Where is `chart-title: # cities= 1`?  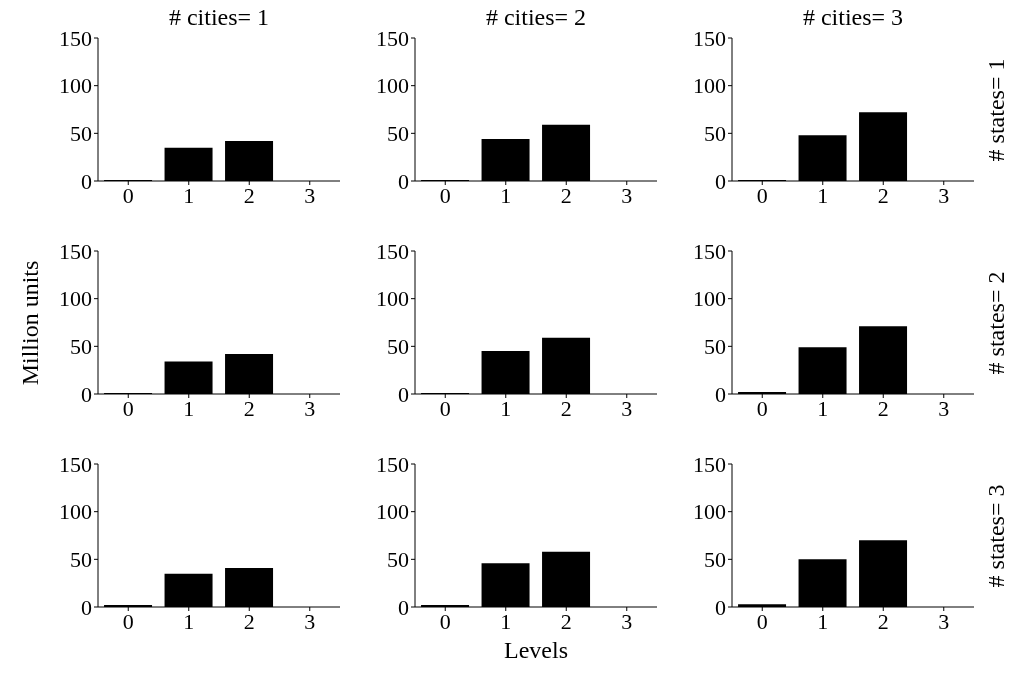 chart-title: # cities= 1 is located at coordinates (219, 17).